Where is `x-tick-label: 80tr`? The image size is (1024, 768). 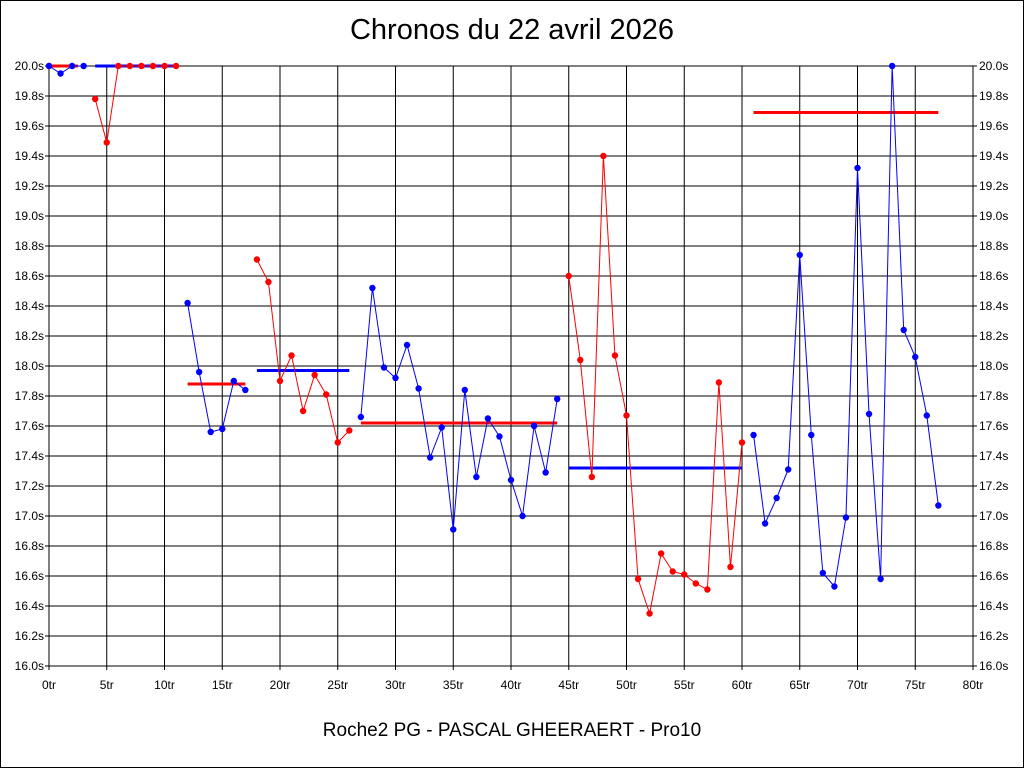
x-tick-label: 80tr is located at coordinates (973, 685).